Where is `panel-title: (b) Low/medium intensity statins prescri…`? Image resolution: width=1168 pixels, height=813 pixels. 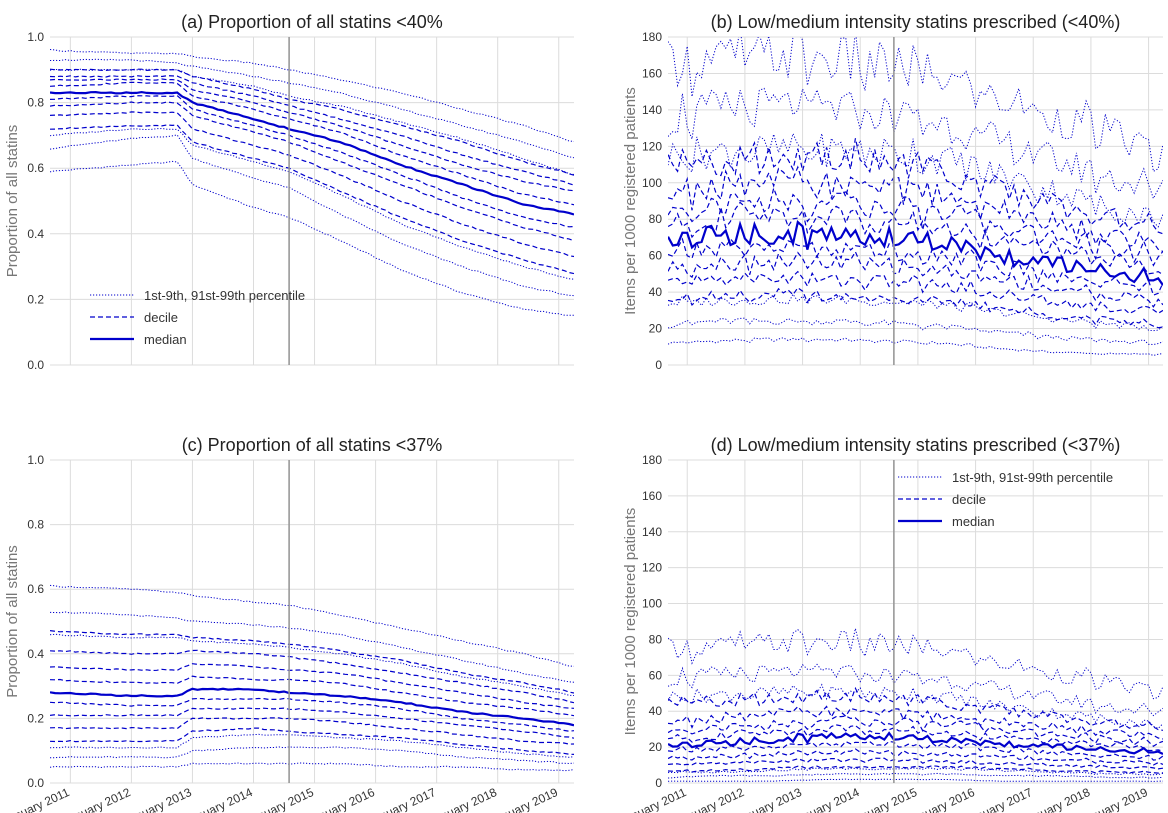 panel-title: (b) Low/medium intensity statins prescri… is located at coordinates (916, 22).